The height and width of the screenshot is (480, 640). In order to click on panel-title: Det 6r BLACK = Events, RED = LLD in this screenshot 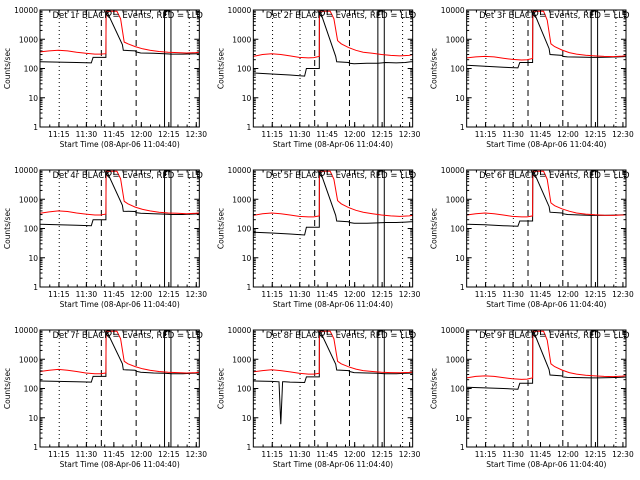, I will do `click(554, 176)`.